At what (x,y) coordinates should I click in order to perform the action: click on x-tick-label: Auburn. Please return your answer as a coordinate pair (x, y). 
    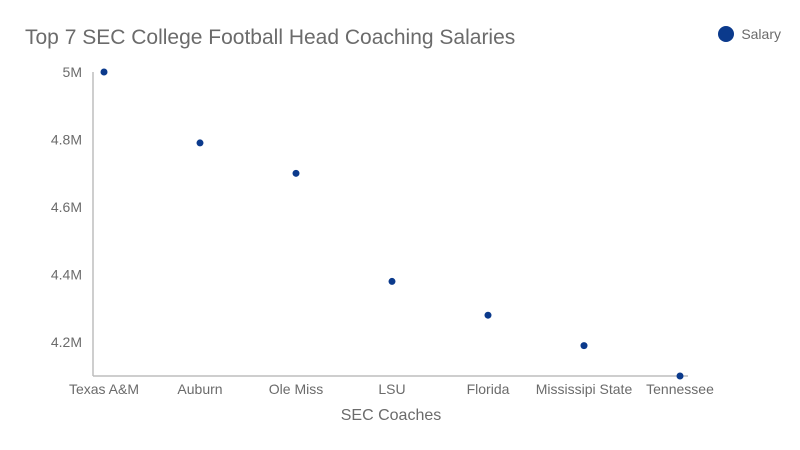
    Looking at the image, I should click on (199, 389).